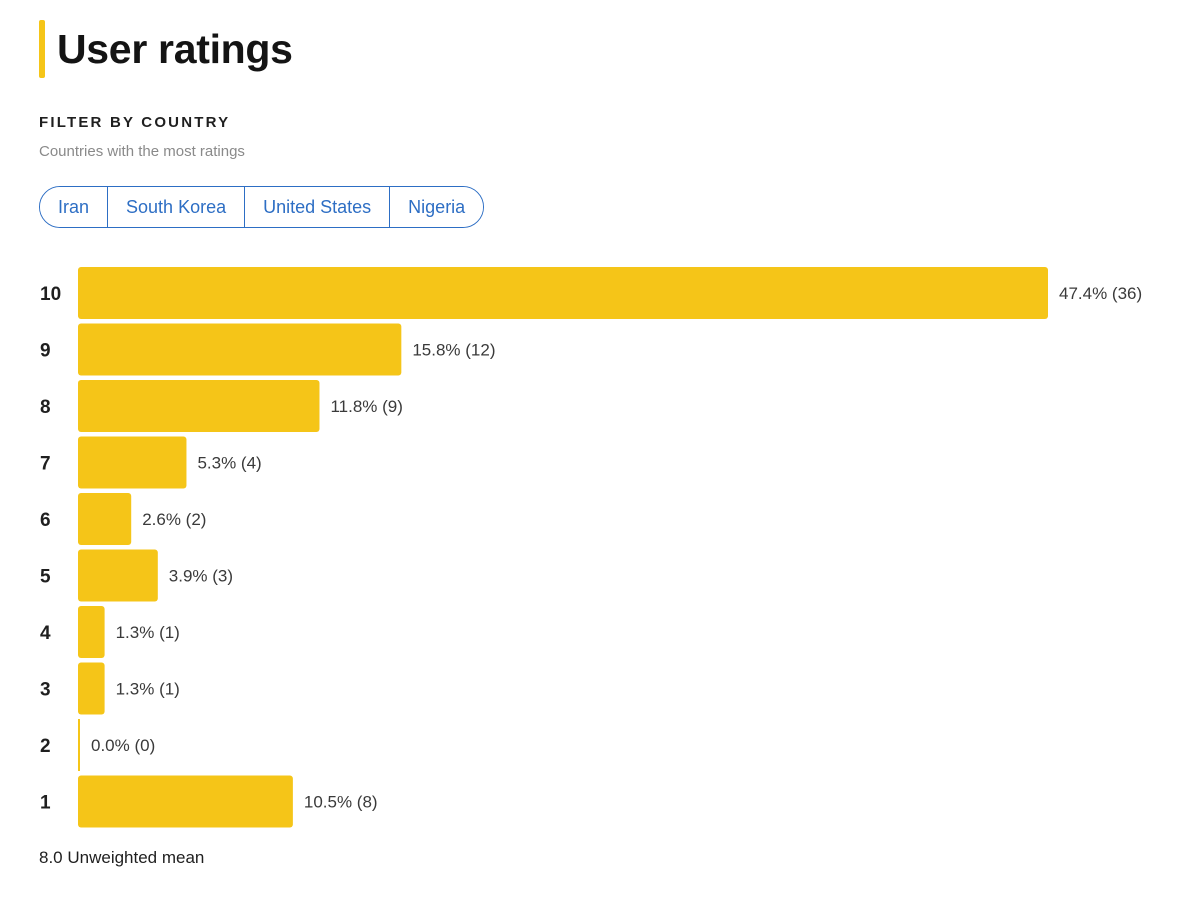 The width and height of the screenshot is (1200, 903). Describe the element at coordinates (453, 350) in the screenshot. I see `value-label-9: 15.8% (12)` at that location.